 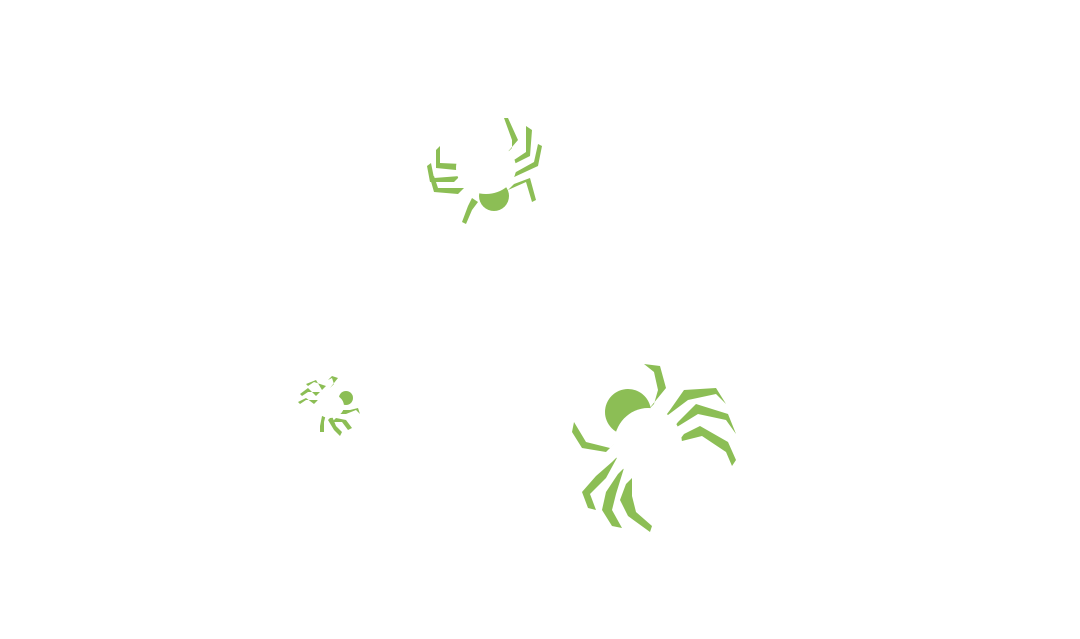 I want to click on spider-large-right, so click(x=653, y=446).